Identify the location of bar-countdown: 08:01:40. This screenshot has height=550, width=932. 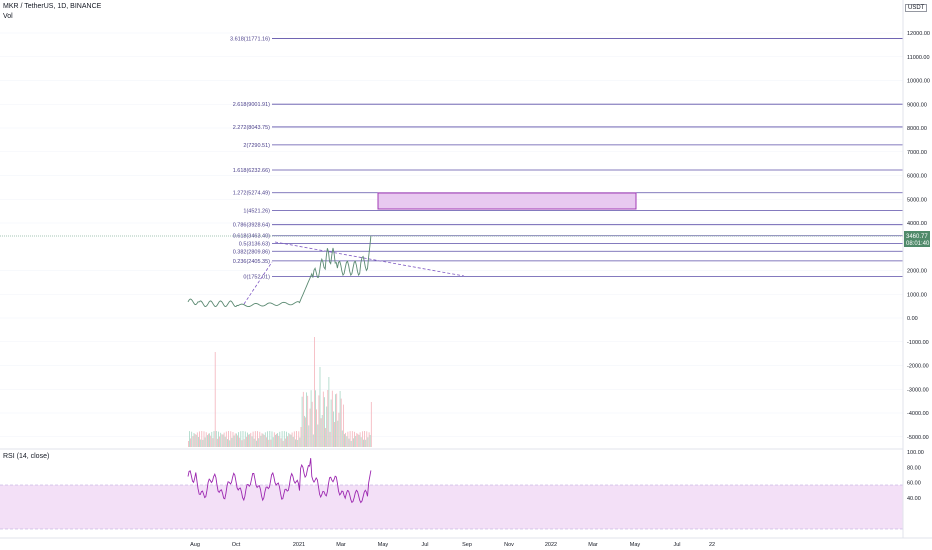
(918, 244).